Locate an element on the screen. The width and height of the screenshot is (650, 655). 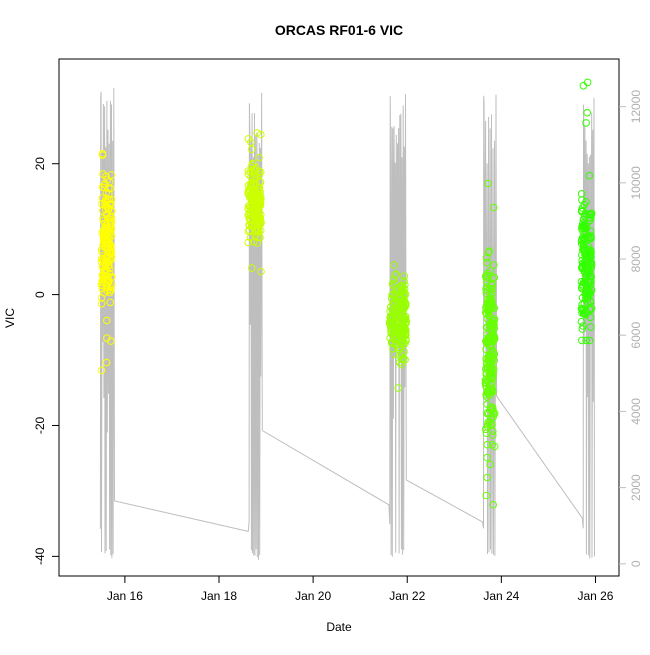
y-tick-label: 20 is located at coordinates (40, 164).